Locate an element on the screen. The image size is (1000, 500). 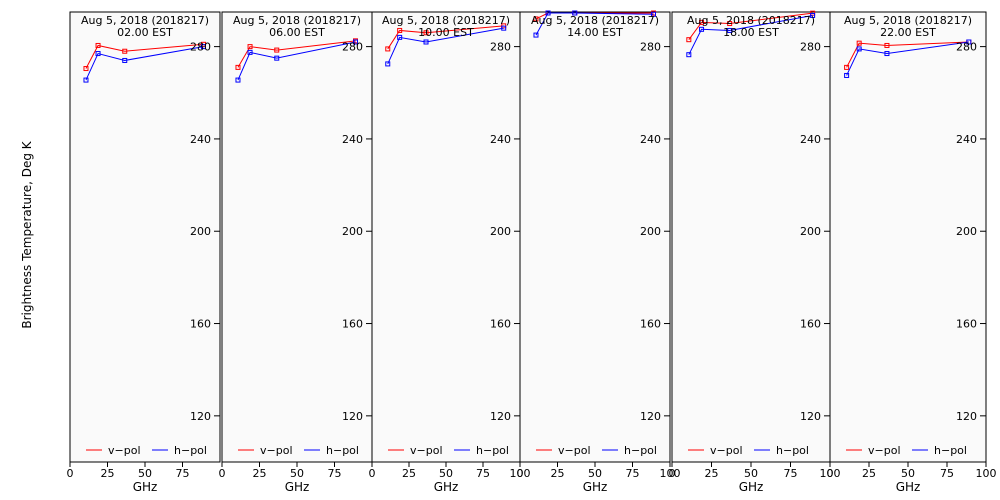
panel-subtitle: 14.00 EST is located at coordinates (595, 32).